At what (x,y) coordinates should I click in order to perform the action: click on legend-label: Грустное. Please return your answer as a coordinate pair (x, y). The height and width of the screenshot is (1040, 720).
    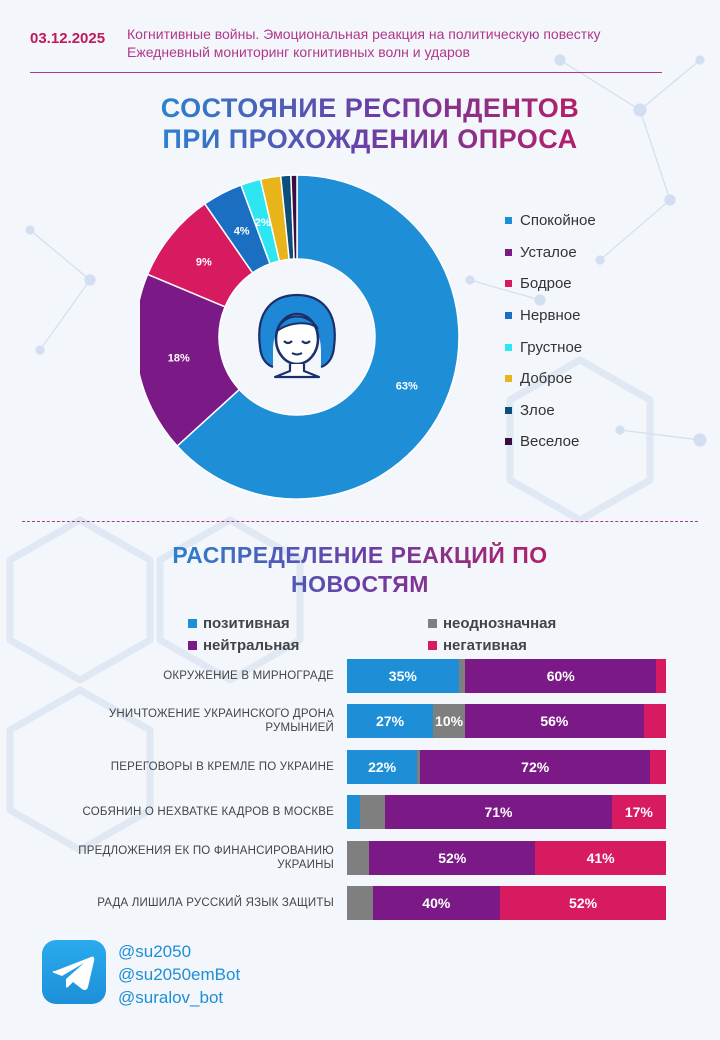
    Looking at the image, I should click on (551, 347).